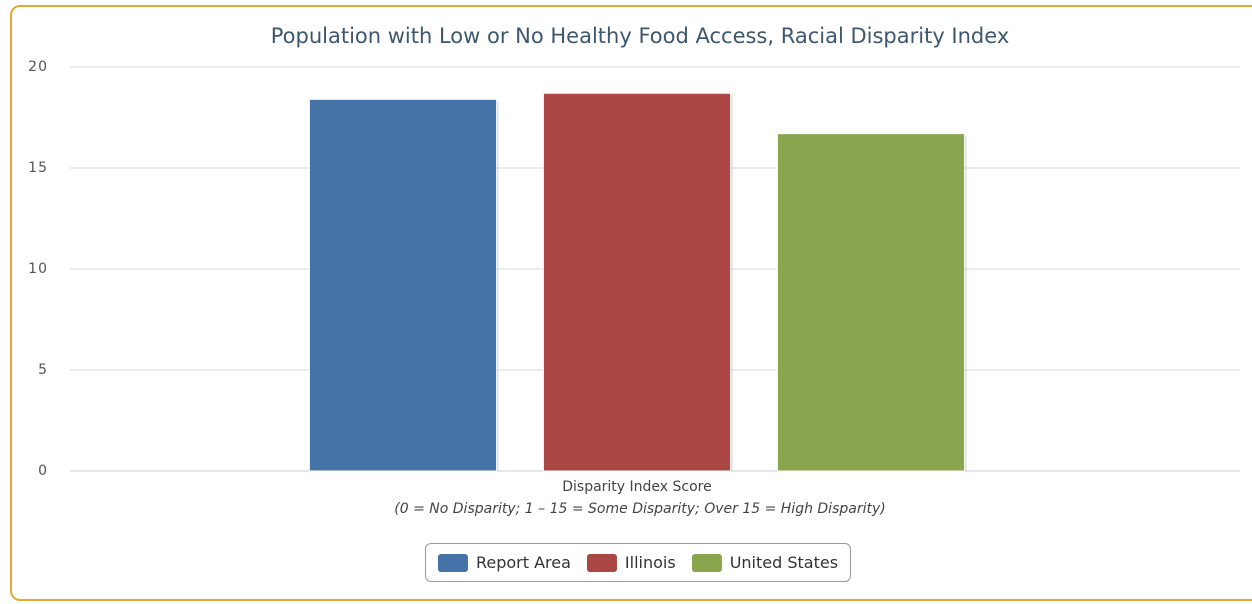 The image size is (1252, 604). I want to click on legend-item: Report Area, so click(504, 562).